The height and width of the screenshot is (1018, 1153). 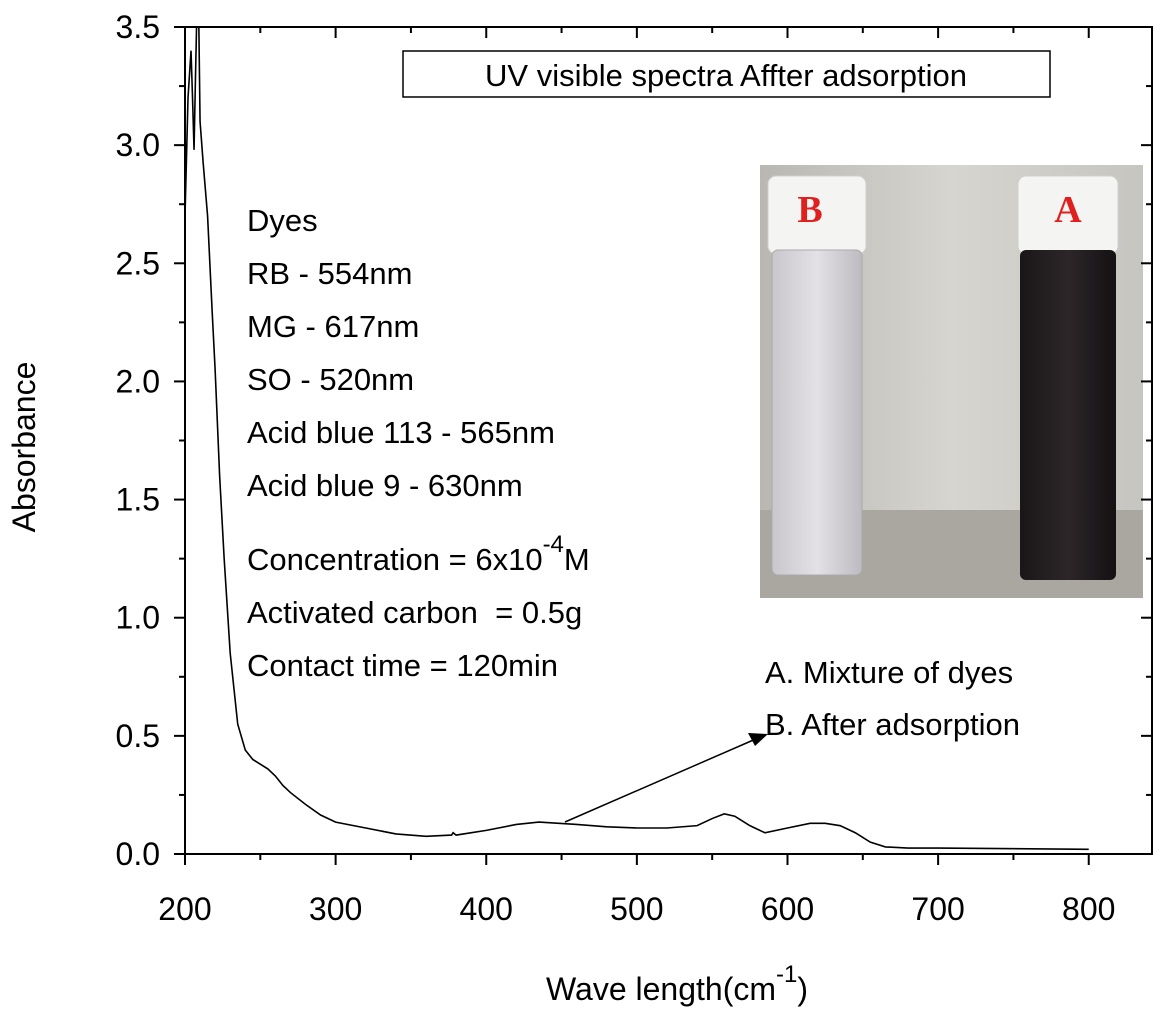 What do you see at coordinates (809, 210) in the screenshot?
I see `photo-label: B` at bounding box center [809, 210].